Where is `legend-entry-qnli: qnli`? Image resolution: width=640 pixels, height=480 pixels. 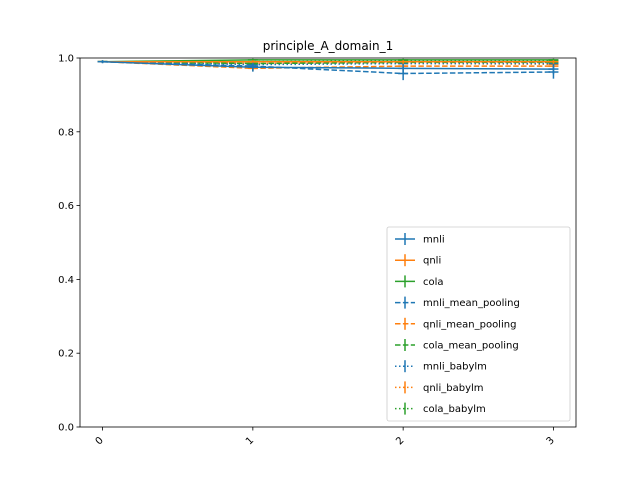 legend-entry-qnli: qnli is located at coordinates (418, 260).